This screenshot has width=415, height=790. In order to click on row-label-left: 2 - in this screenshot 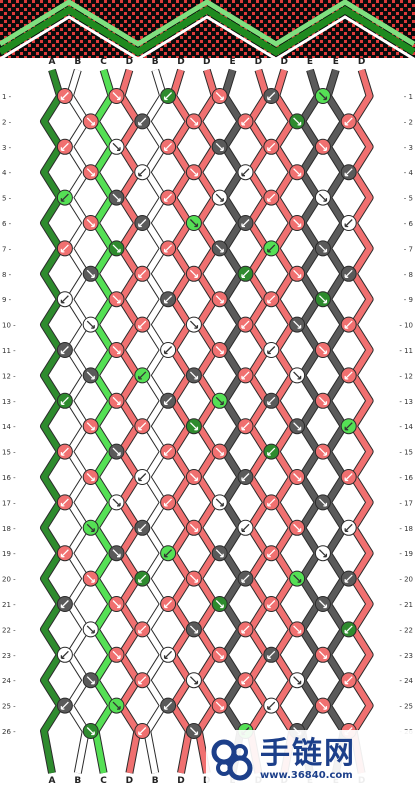, I will do `click(7, 122)`.